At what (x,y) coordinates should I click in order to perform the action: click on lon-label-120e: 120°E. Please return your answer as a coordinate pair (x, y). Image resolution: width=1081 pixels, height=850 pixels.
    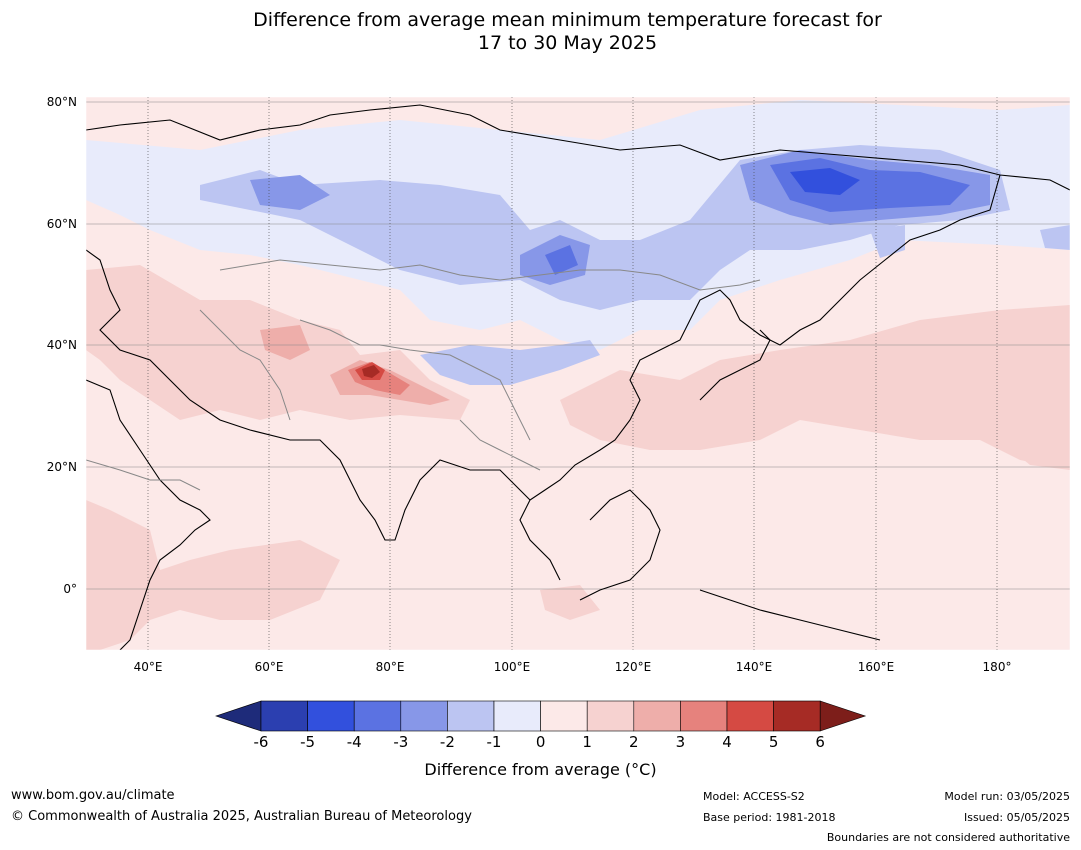
    Looking at the image, I should click on (633, 667).